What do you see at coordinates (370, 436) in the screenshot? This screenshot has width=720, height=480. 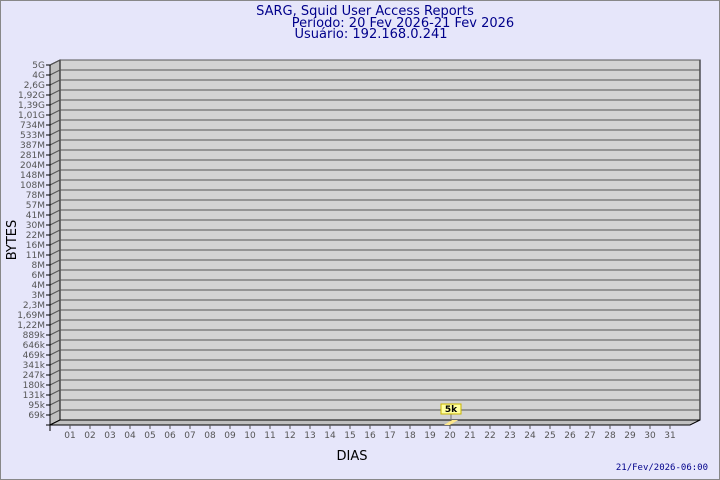 I see `x-tick-label: 16` at bounding box center [370, 436].